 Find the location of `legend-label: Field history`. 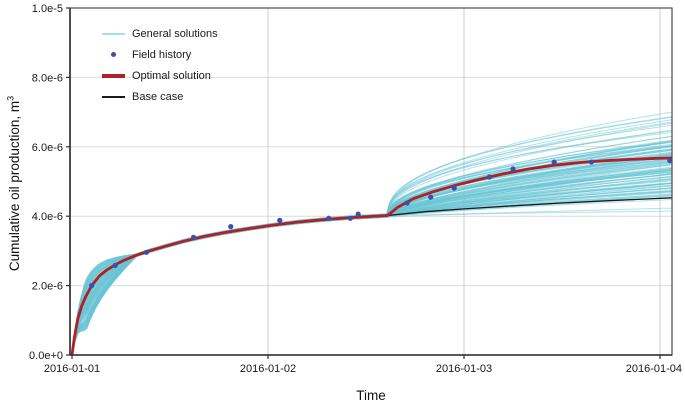

legend-label: Field history is located at coordinates (162, 54).